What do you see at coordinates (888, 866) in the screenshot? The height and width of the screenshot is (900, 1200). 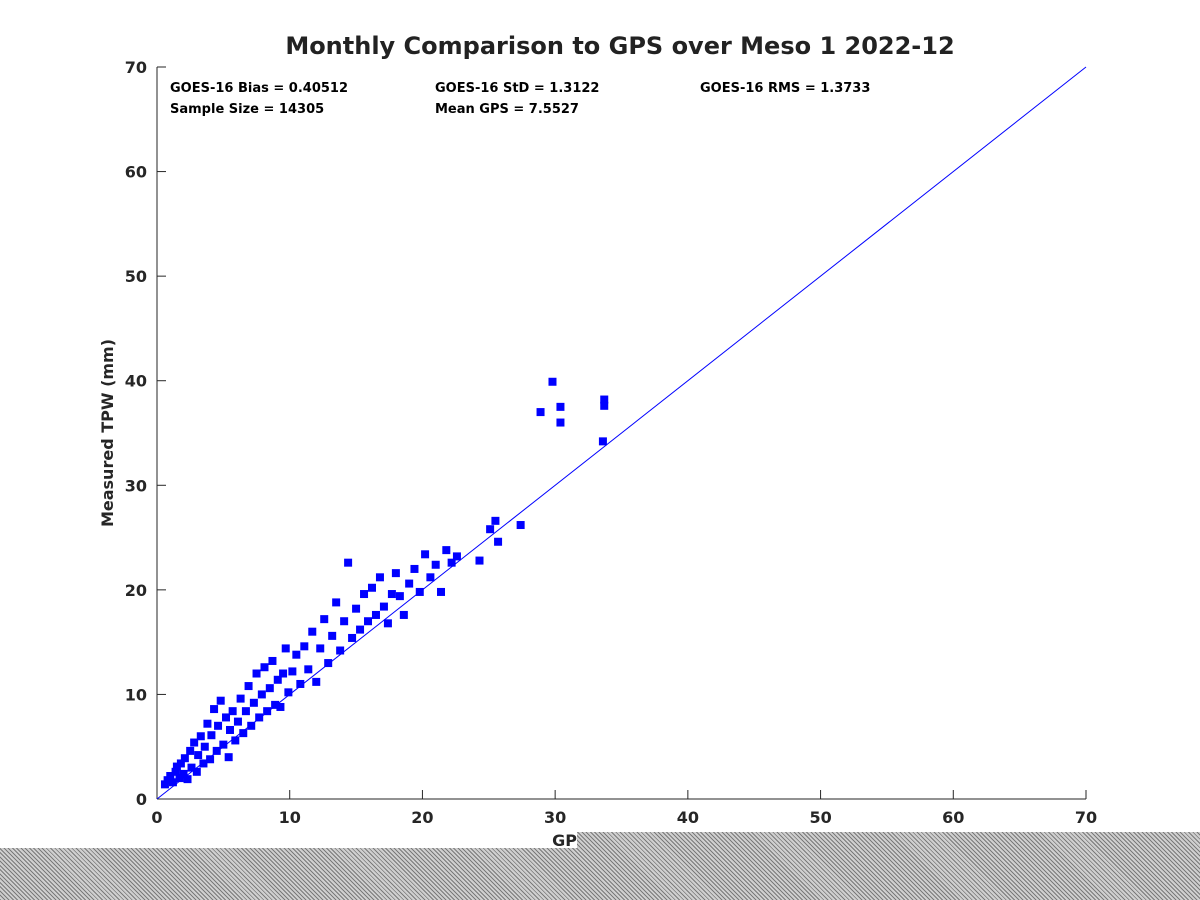 I see `overlay-hatch-block` at bounding box center [888, 866].